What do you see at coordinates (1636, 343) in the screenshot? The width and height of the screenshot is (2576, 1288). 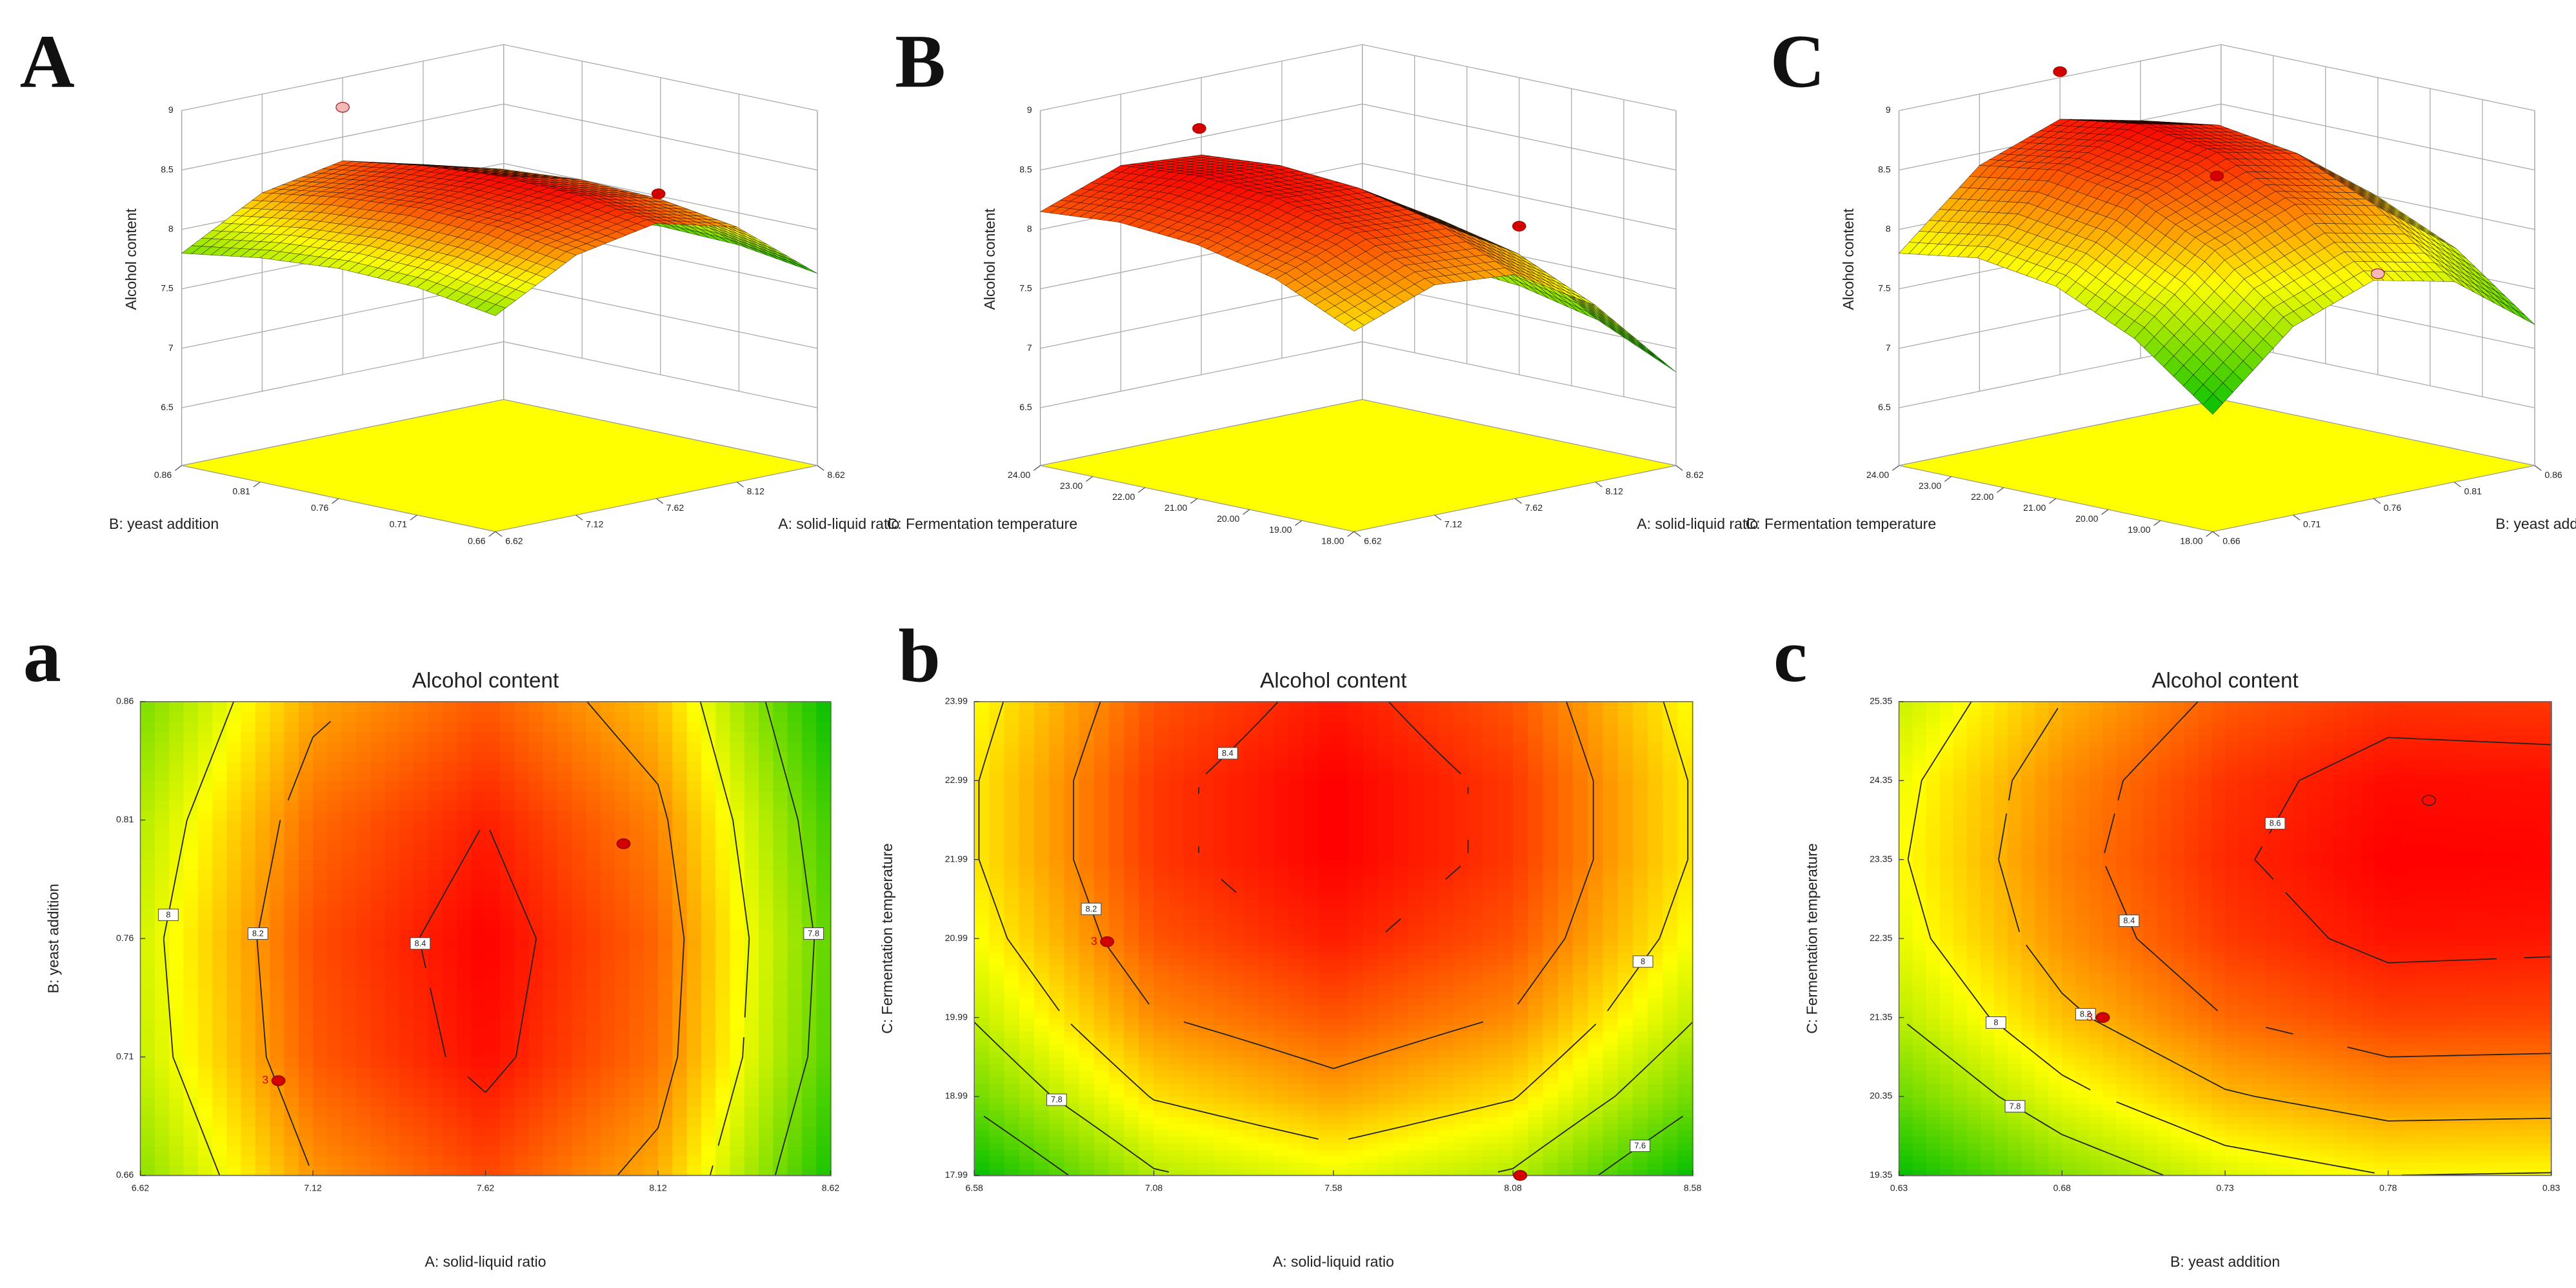 I see `surface-cell` at bounding box center [1636, 343].